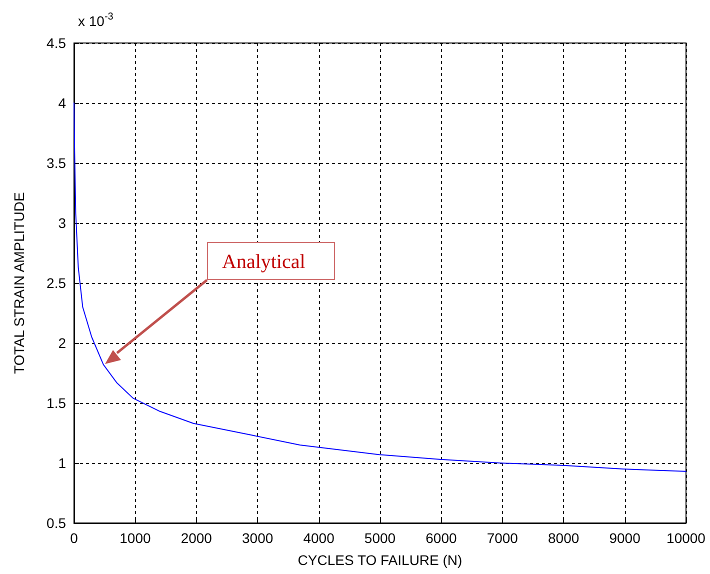  I want to click on y-axis-title: TOTAL STRAIN AMPLITUDE, so click(19, 283).